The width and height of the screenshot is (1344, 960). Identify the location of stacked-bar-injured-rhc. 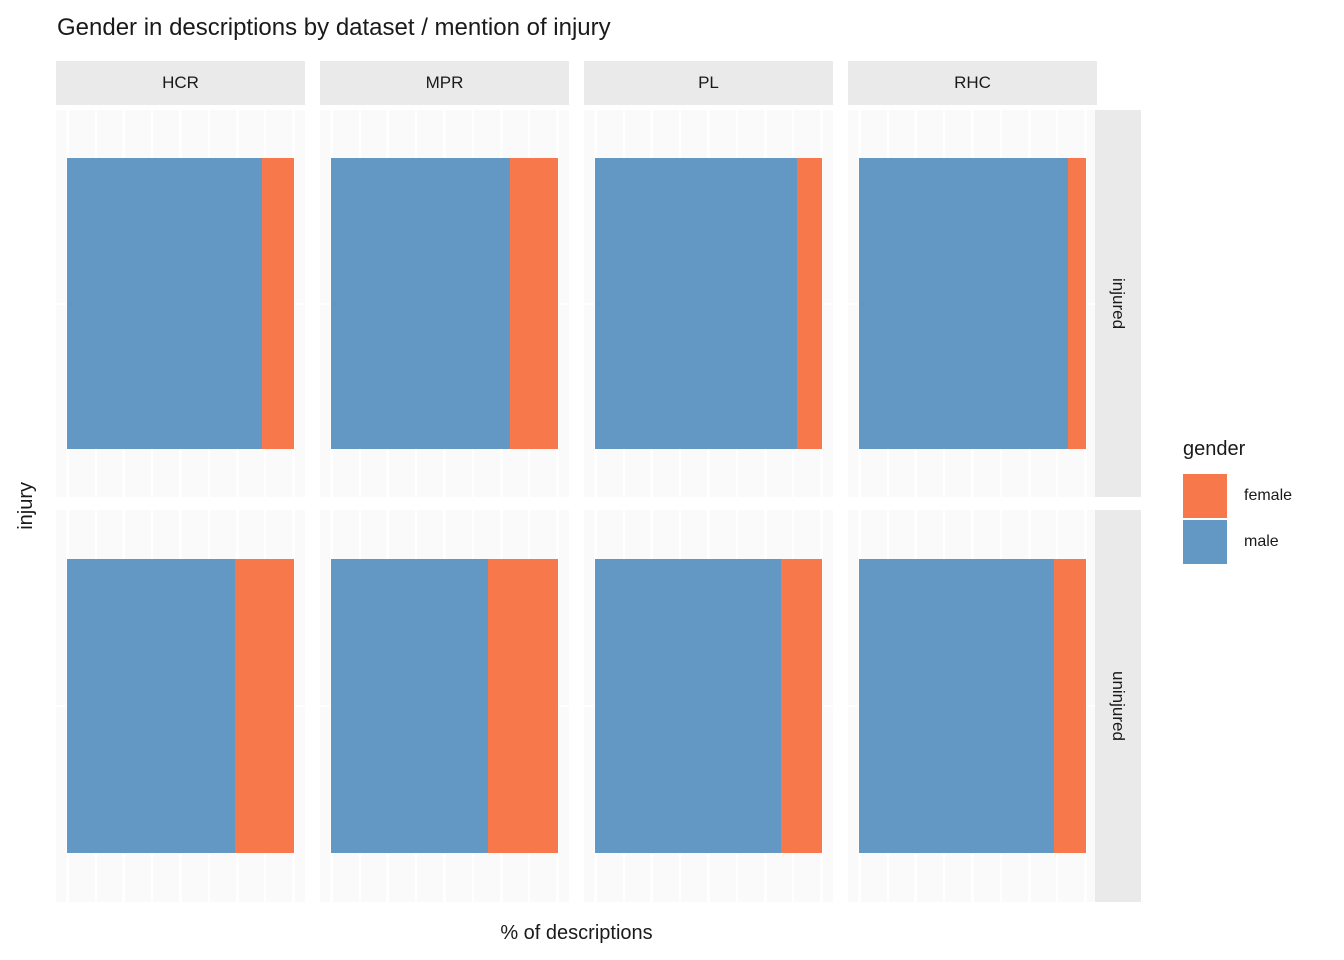
(972, 303).